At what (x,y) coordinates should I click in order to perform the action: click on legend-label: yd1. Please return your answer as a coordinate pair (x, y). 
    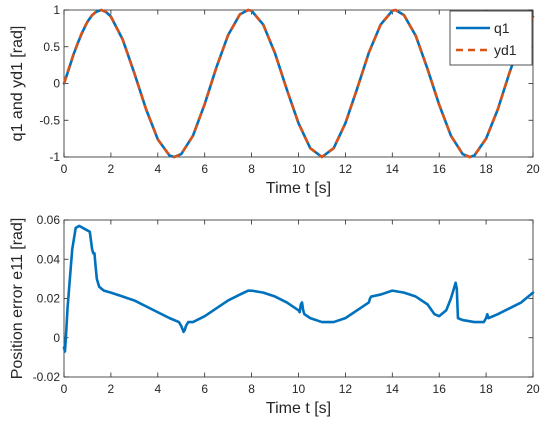
    Looking at the image, I should click on (505, 50).